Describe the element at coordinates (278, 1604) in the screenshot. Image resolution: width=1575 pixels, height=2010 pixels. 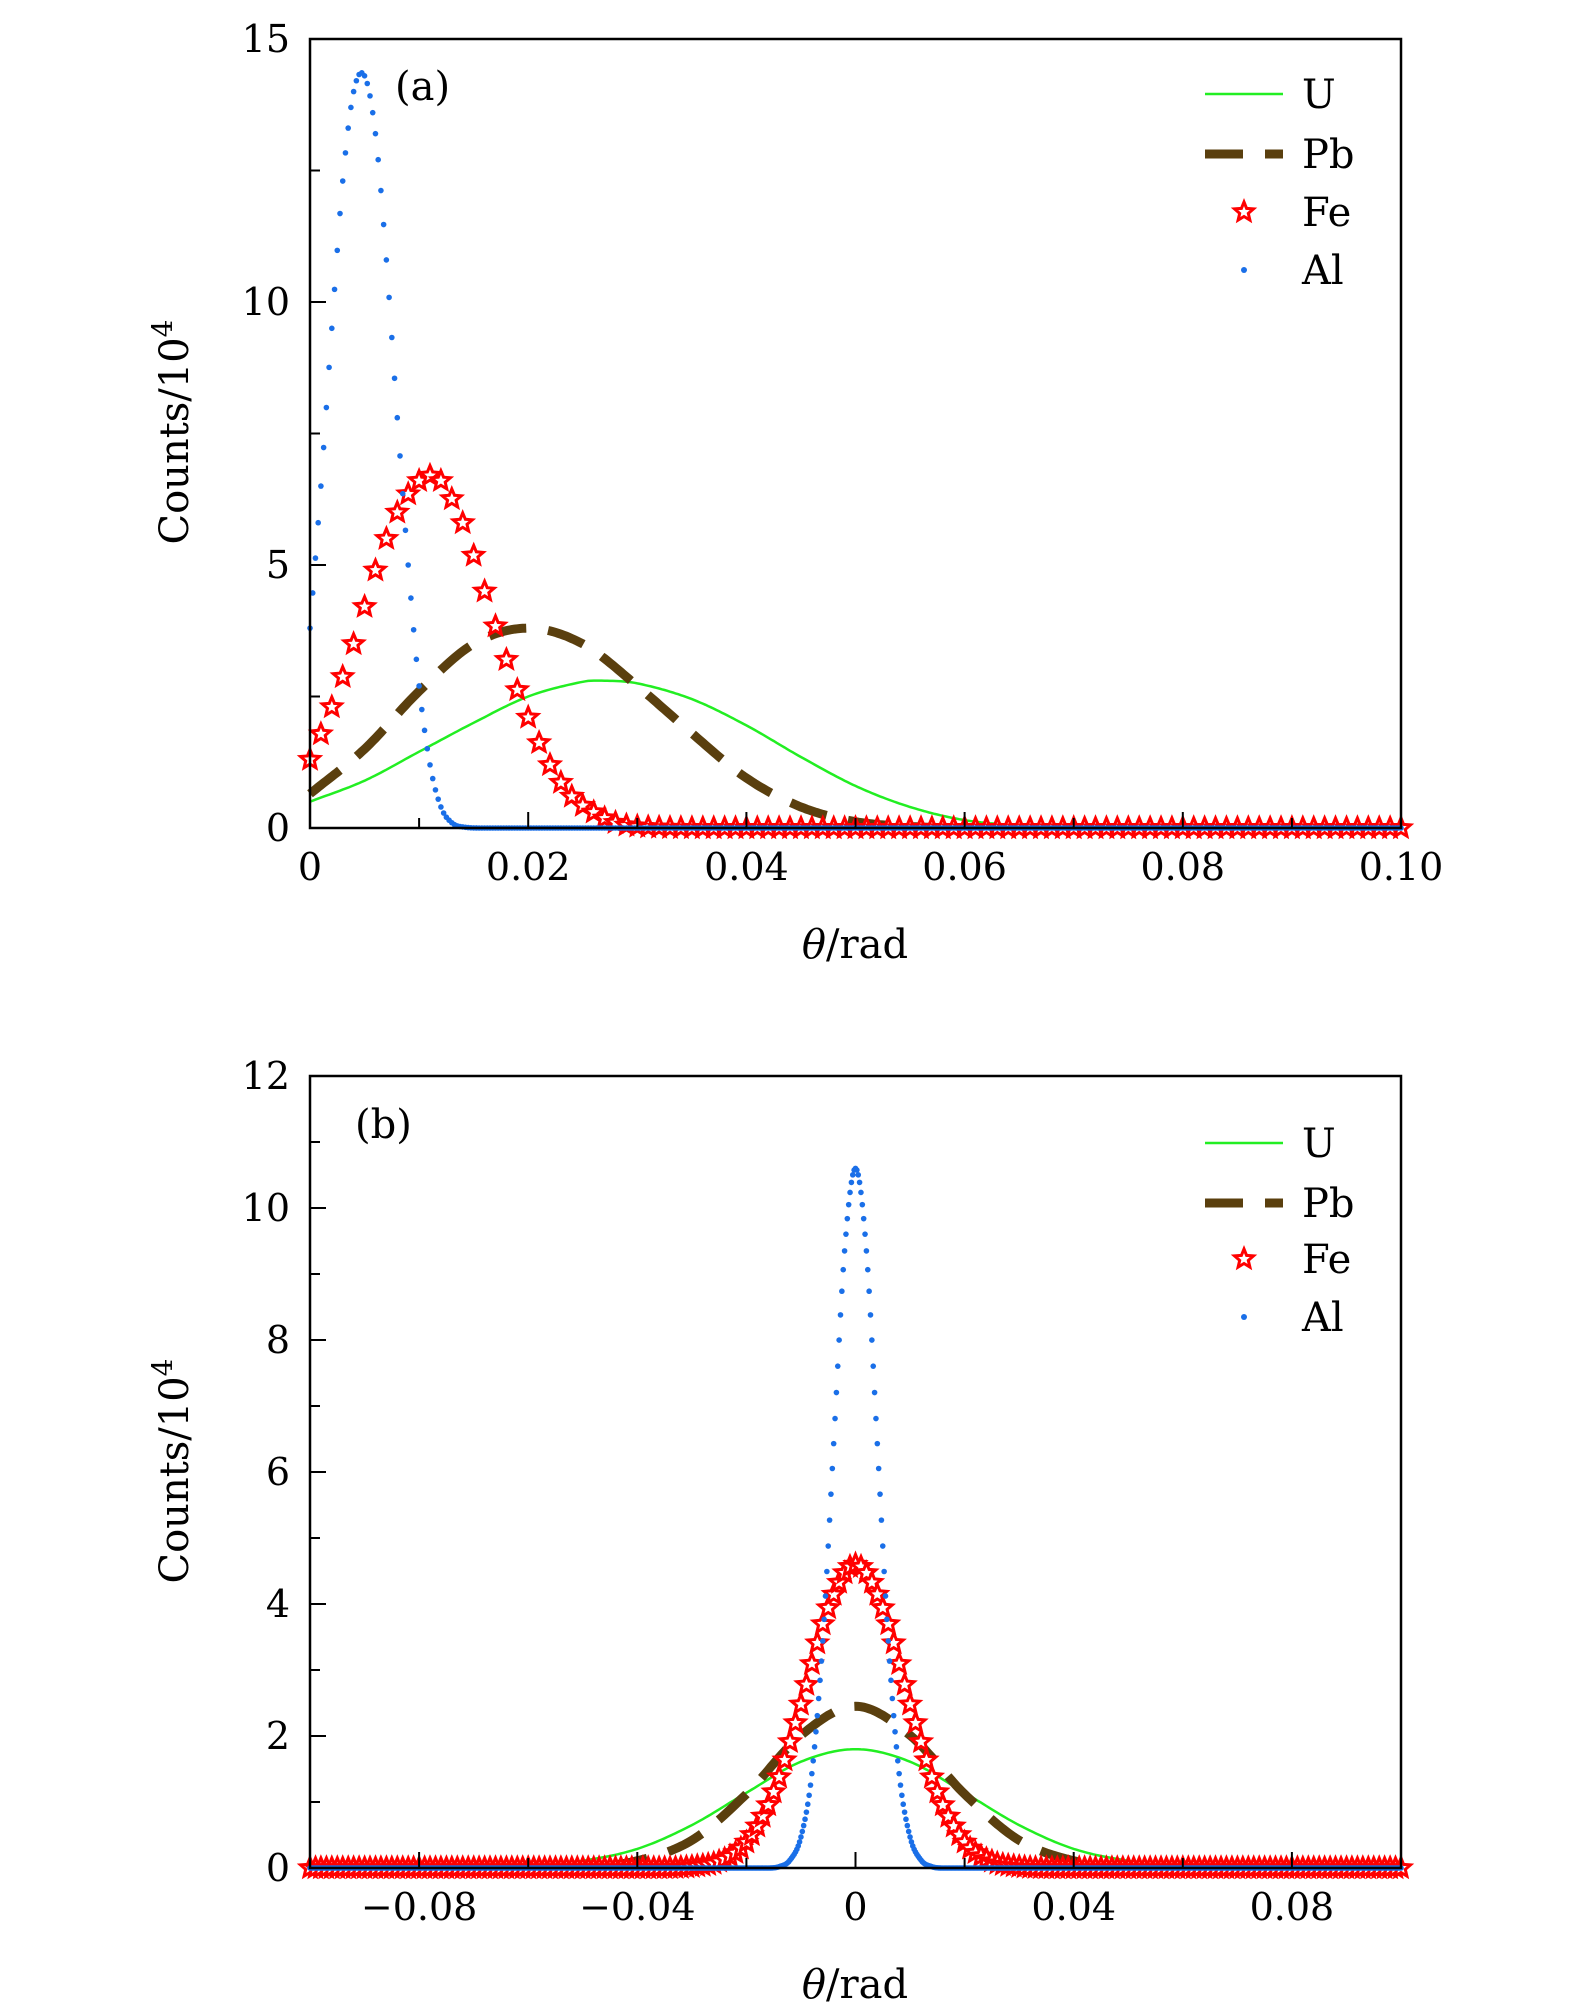
I see `y-tick-label: 4` at that location.